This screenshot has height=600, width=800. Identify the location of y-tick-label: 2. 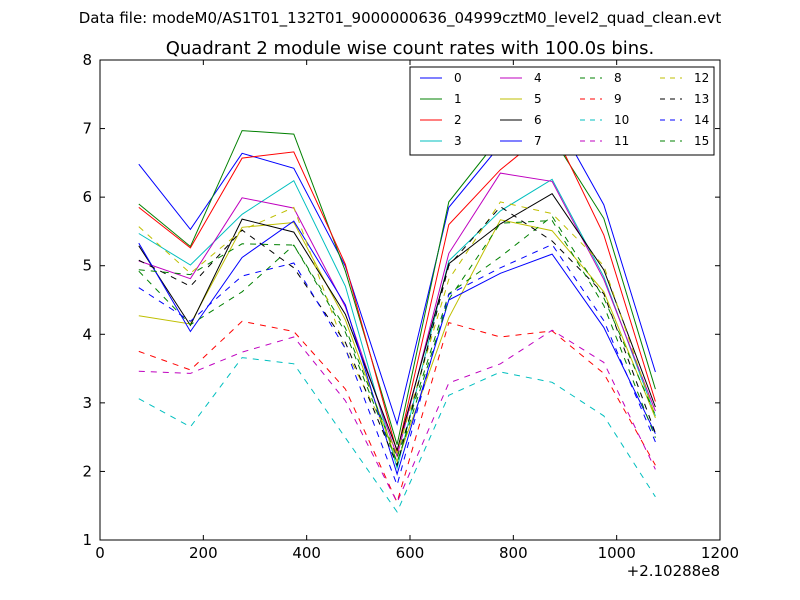
(87, 471).